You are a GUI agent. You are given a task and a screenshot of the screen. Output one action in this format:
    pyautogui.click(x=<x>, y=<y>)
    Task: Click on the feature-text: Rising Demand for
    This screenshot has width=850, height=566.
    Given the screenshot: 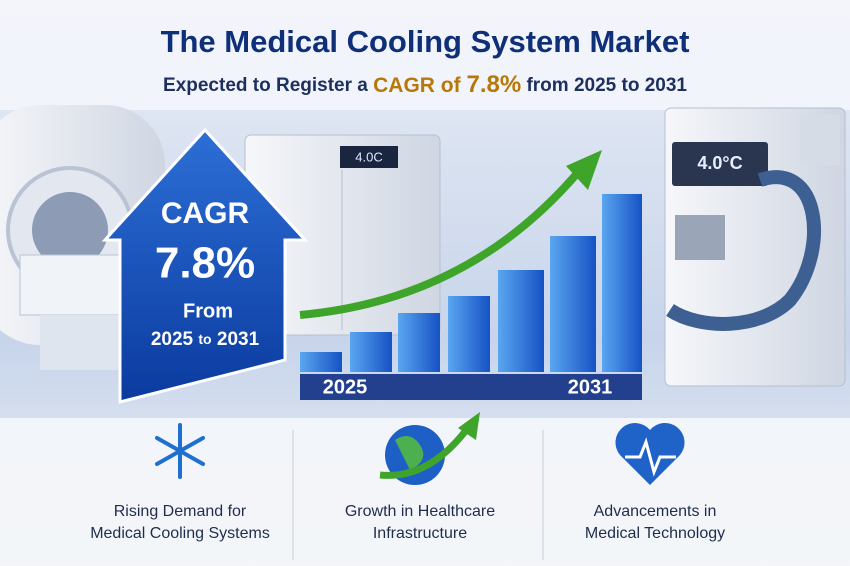 What is the action you would take?
    pyautogui.click(x=180, y=511)
    